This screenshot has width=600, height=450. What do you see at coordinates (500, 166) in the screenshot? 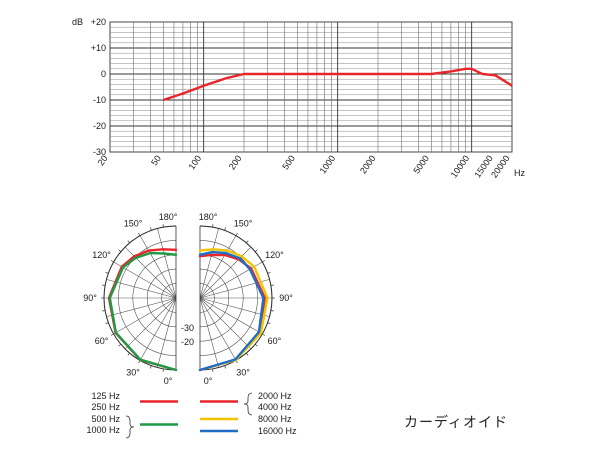
I see `x-tick-label: 20000` at bounding box center [500, 166].